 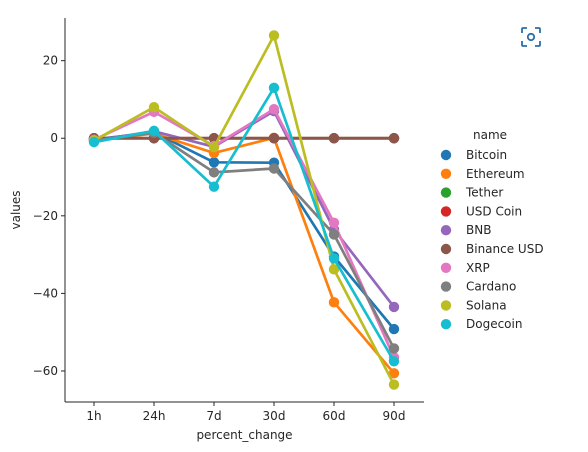 I want to click on legend-item-ethereum: Ethereum, so click(x=482, y=174).